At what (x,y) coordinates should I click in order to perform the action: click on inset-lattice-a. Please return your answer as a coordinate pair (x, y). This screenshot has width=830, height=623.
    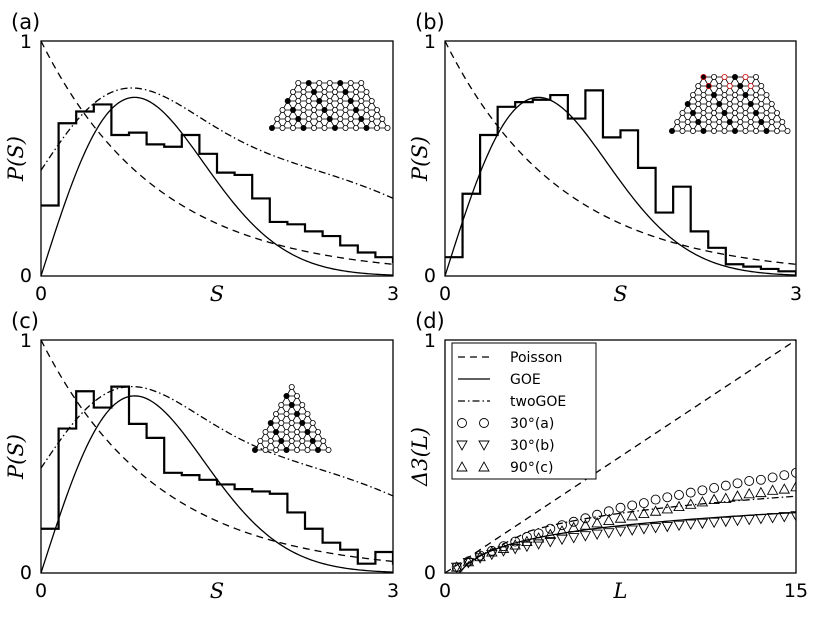
    Looking at the image, I should click on (329, 106).